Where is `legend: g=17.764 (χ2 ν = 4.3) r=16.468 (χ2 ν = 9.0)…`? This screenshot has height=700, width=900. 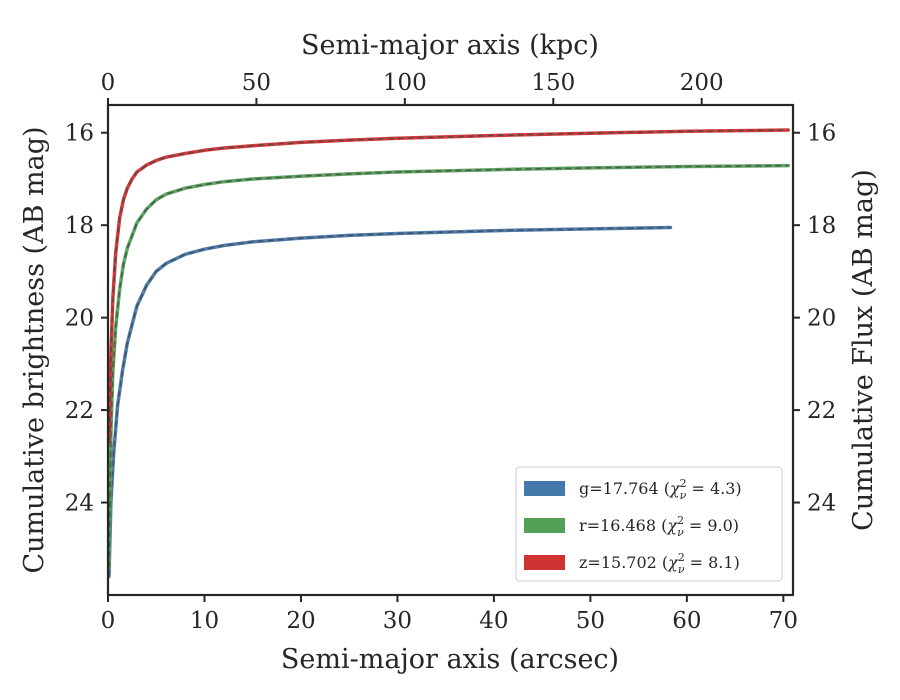 legend: g=17.764 (χ2 ν = 4.3) r=16.468 (χ2 ν = 9.0)… is located at coordinates (649, 524).